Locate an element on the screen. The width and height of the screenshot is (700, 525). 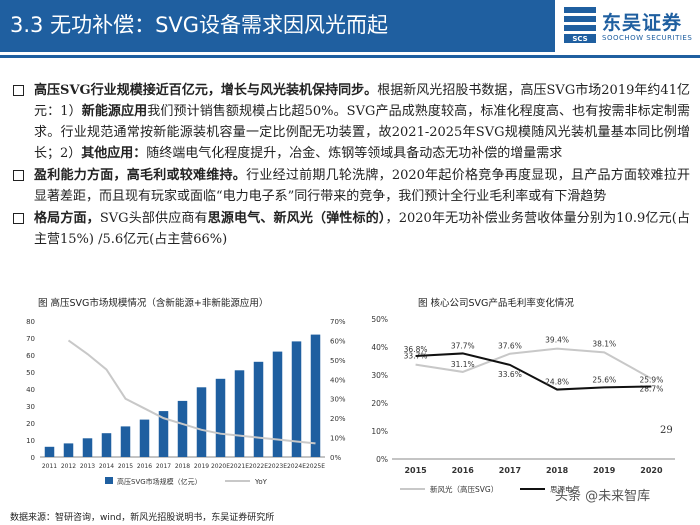
y2-tick-label: 40% is located at coordinates (338, 380).